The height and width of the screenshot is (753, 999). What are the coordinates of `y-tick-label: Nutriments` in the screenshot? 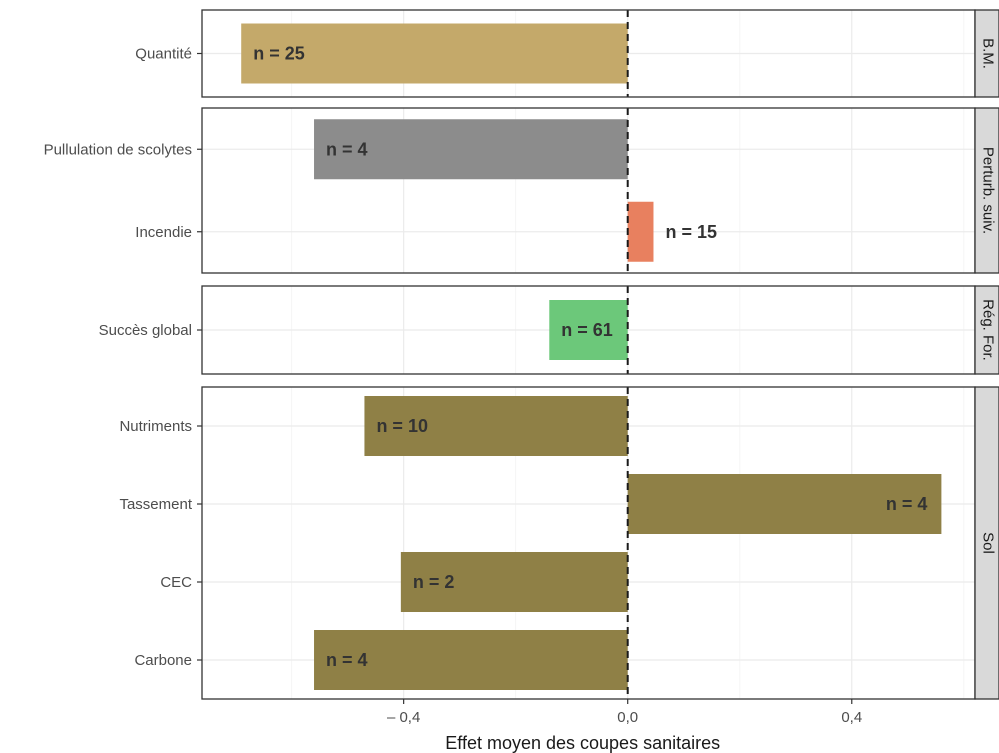 It's located at (155, 426).